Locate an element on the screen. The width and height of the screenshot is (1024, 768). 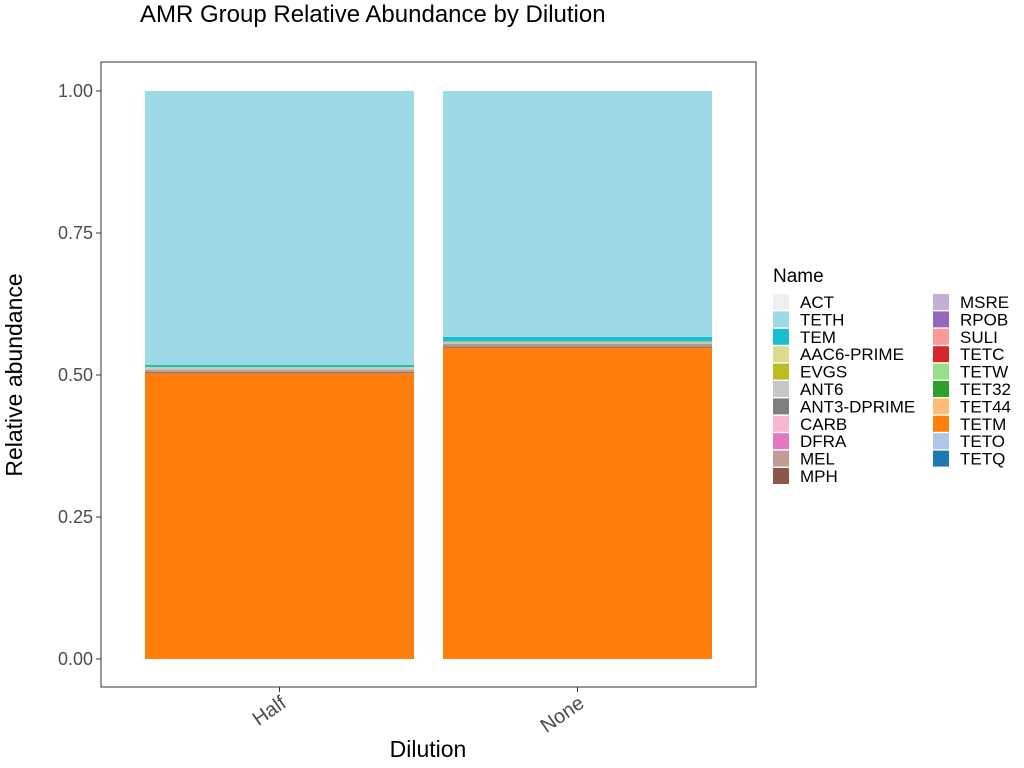
legend-label-teto: TETO is located at coordinates (982, 441).